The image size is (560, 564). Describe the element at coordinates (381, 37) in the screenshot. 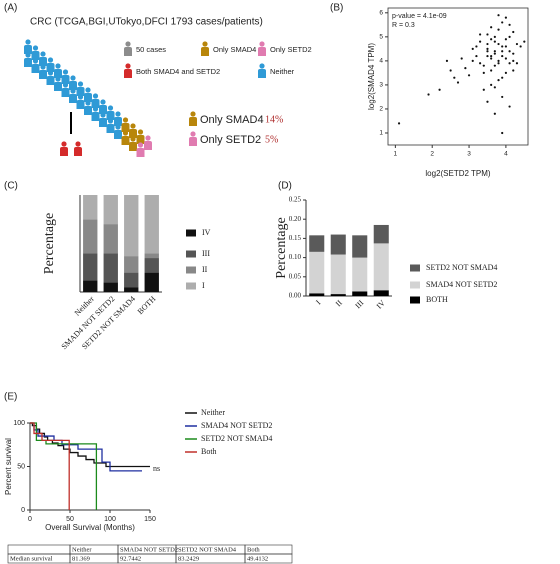

I see `y-tick-label: 5` at that location.